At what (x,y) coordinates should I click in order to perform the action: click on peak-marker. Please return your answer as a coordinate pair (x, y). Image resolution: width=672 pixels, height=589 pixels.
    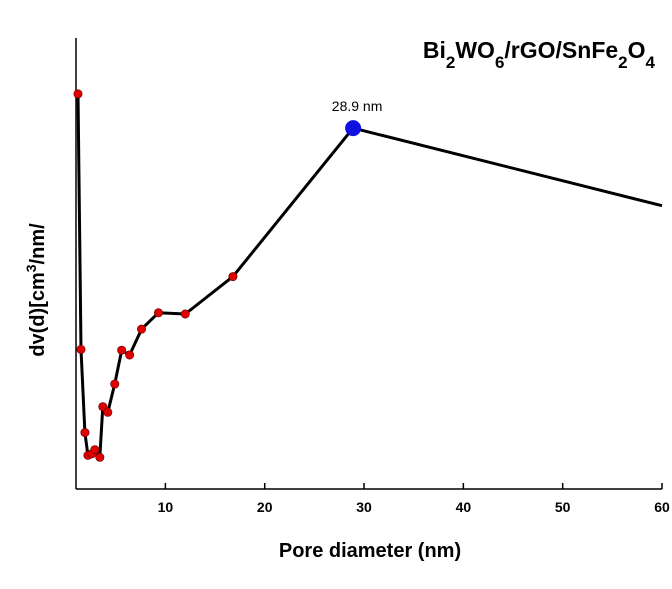
    Looking at the image, I should click on (353, 128).